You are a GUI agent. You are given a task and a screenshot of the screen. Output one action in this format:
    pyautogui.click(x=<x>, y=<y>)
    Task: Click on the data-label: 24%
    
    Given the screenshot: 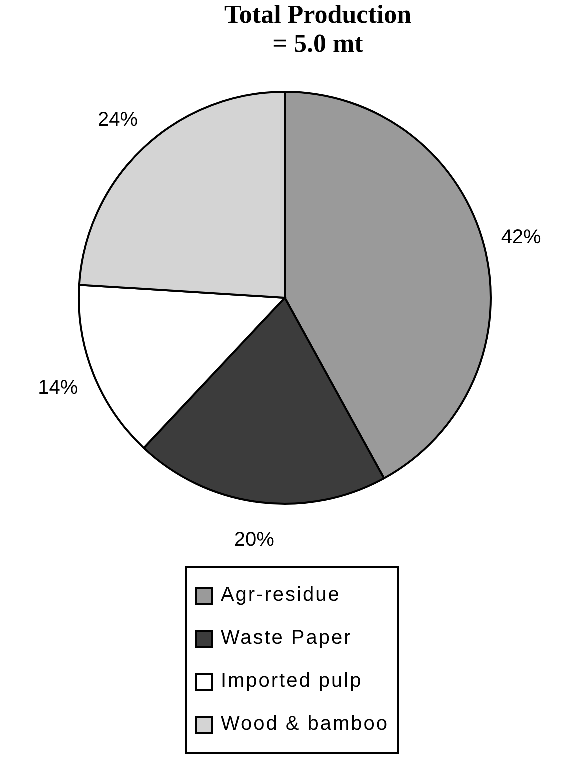 What is the action you would take?
    pyautogui.click(x=118, y=120)
    